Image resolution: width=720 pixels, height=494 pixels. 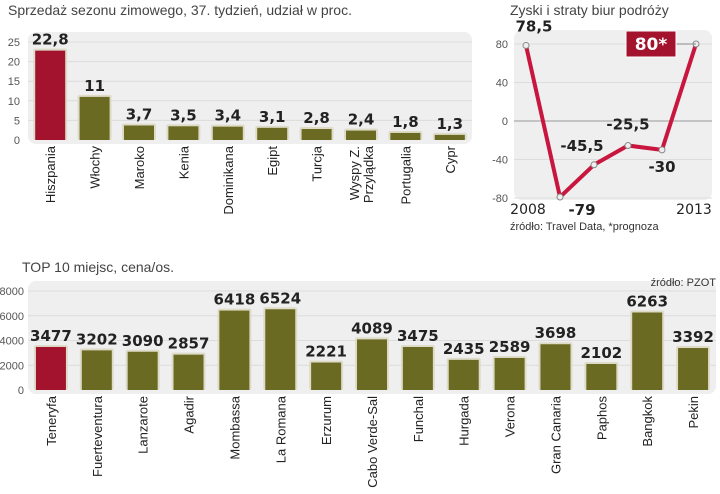 What do you see at coordinates (50, 40) in the screenshot?
I see `data-label: 22,8` at bounding box center [50, 40].